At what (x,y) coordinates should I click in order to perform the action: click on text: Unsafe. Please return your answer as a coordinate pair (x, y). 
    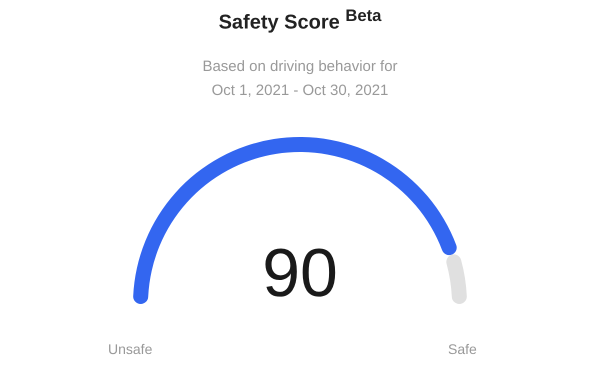
    Looking at the image, I should click on (130, 349).